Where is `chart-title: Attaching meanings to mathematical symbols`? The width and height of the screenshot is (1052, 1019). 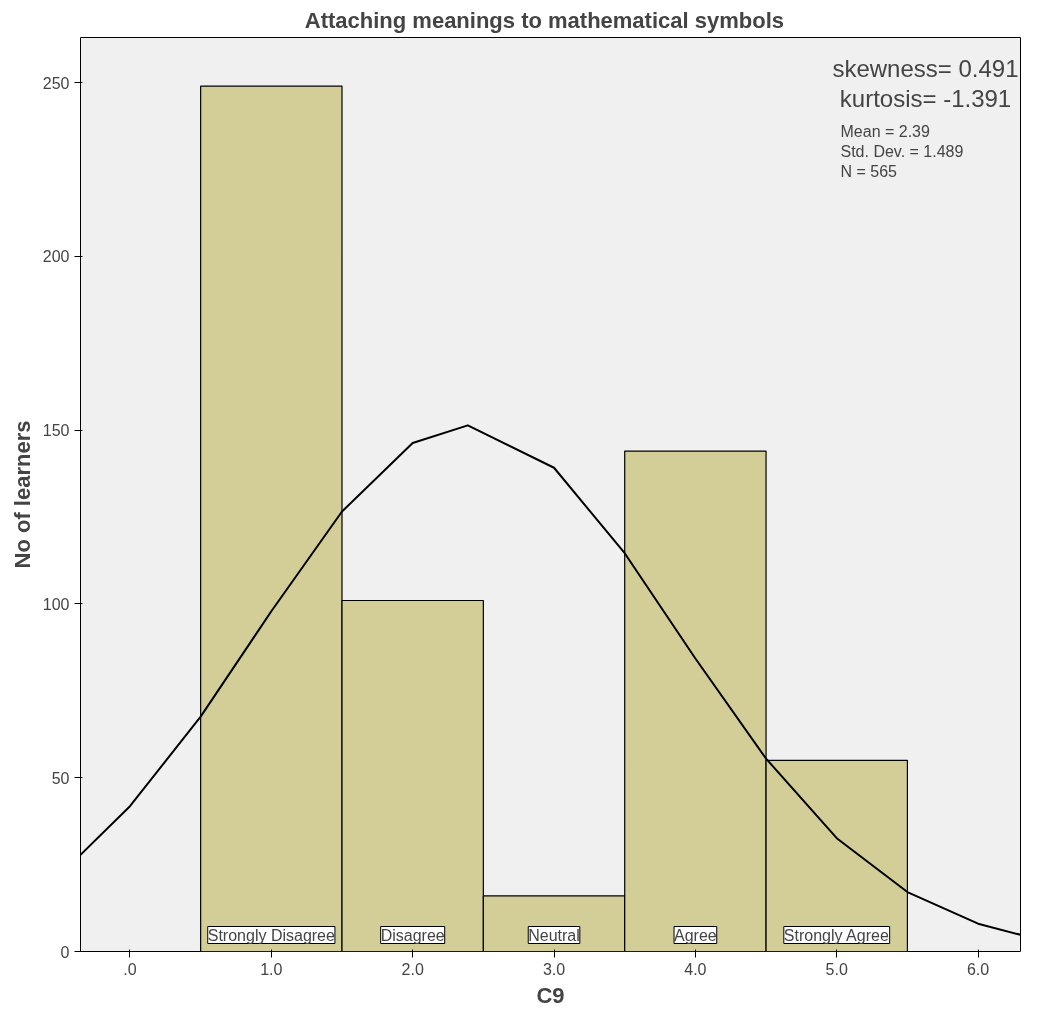
chart-title: Attaching meanings to mathematical symbols is located at coordinates (544, 20).